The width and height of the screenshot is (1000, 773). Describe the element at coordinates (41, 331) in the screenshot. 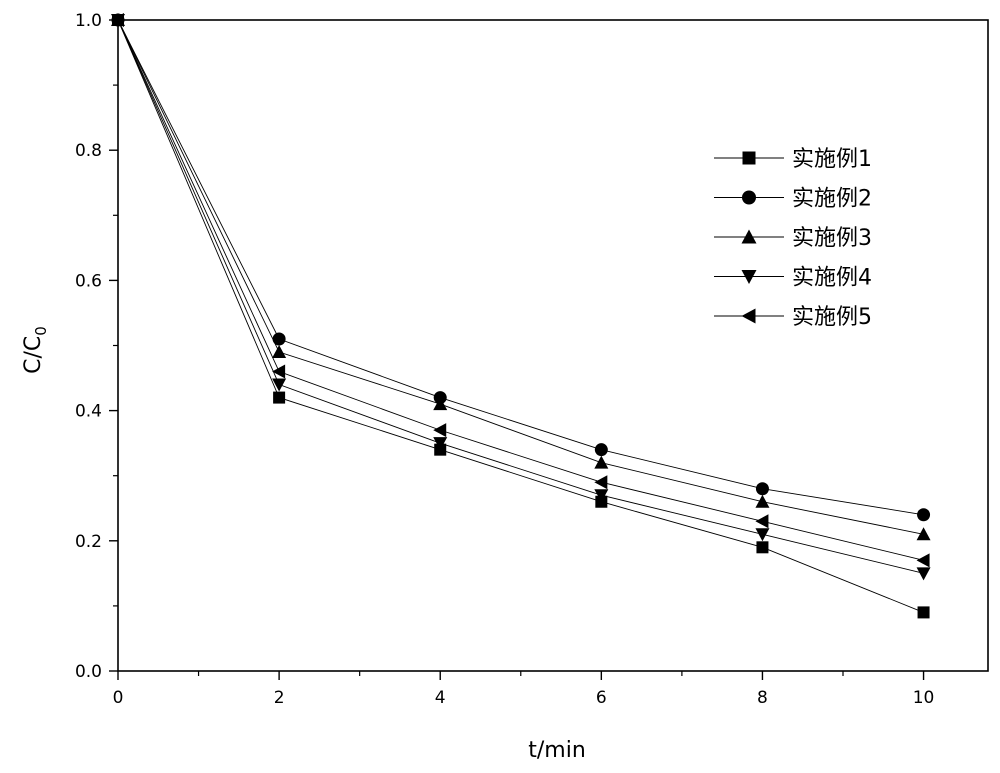

I see `y-axis-title-sub: 0` at that location.